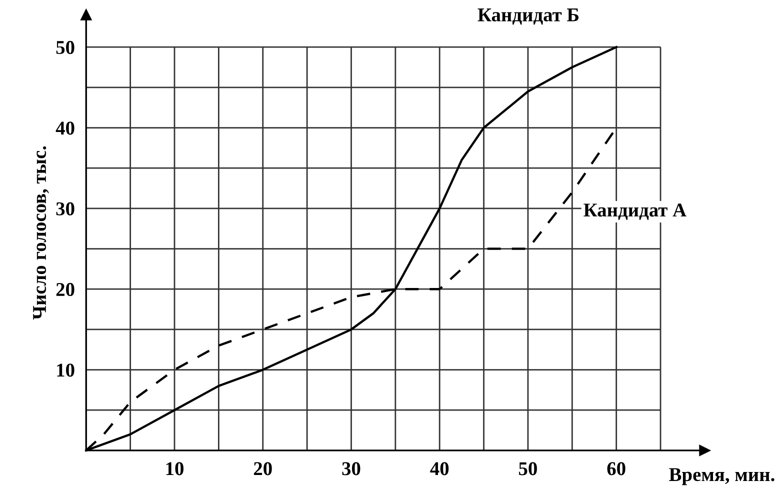 This screenshot has height=495, width=783. Describe the element at coordinates (175, 469) in the screenshot. I see `x-tick-label: 10` at that location.